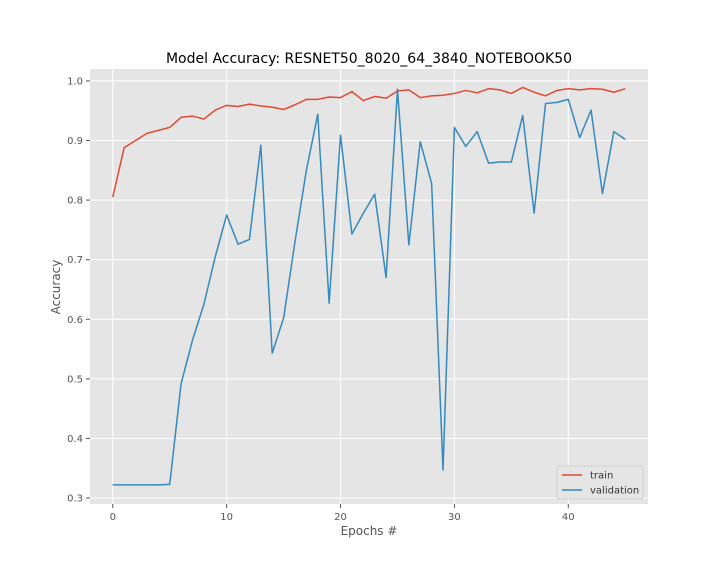 This screenshot has height=576, width=720. Describe the element at coordinates (75, 320) in the screenshot. I see `y-tick-label: 0.6` at that location.